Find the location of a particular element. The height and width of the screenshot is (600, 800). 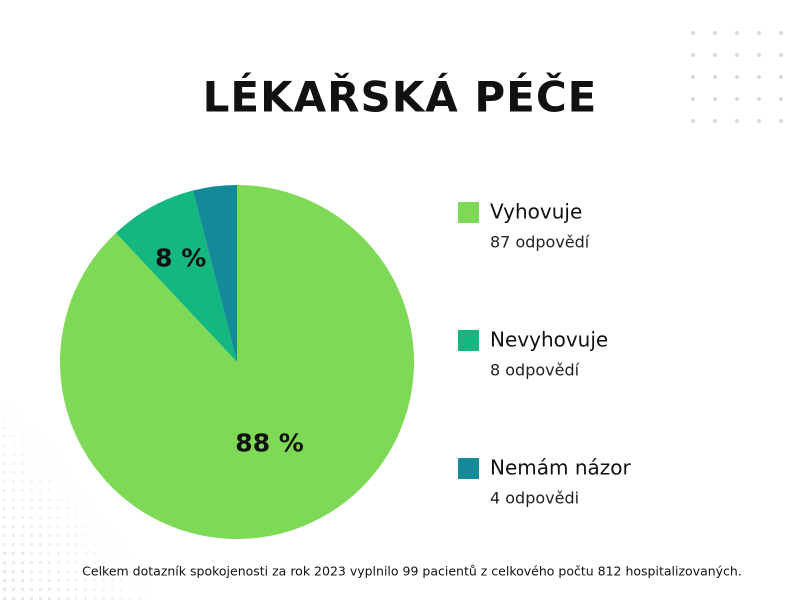

chart-title: LÉKAŘSKÁ PÉČE is located at coordinates (400, 97).